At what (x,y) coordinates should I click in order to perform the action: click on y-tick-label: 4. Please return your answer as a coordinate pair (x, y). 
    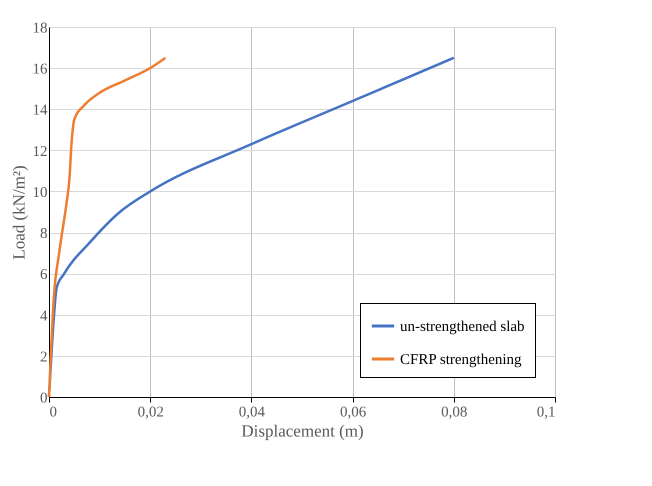
    Looking at the image, I should click on (44, 316).